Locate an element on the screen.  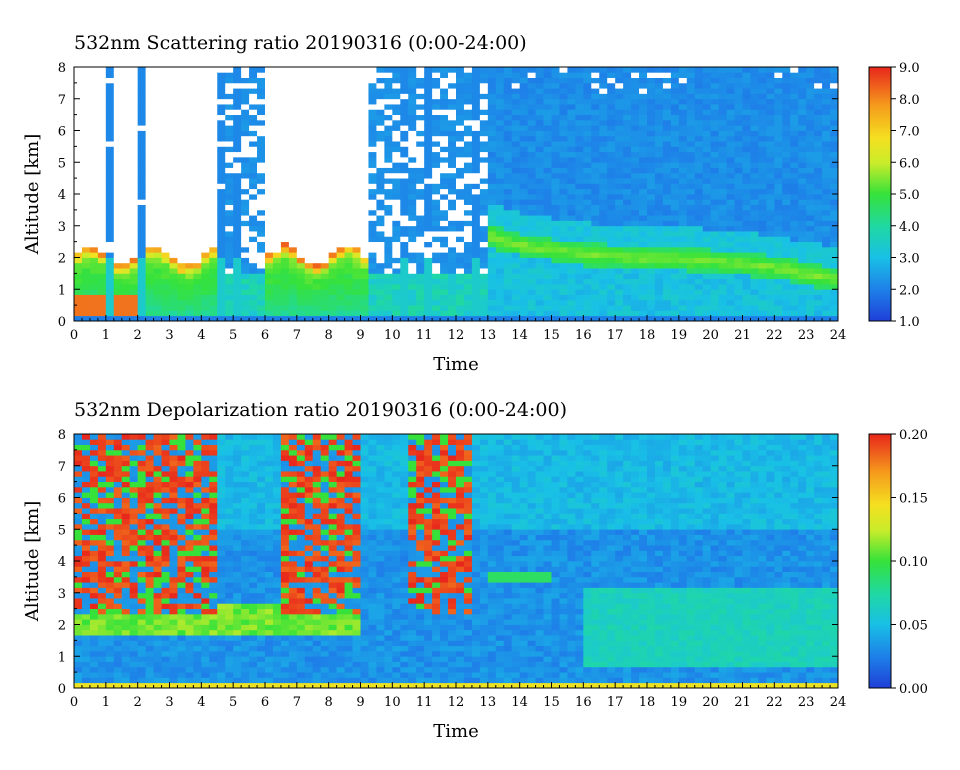
scattering-colorbar-tick-label: 3.0 is located at coordinates (909, 259).